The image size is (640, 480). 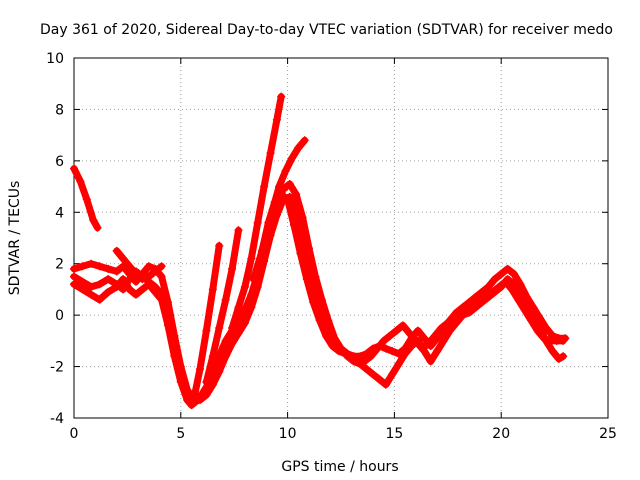 I want to click on y-tick-label: 8, so click(x=59, y=110).